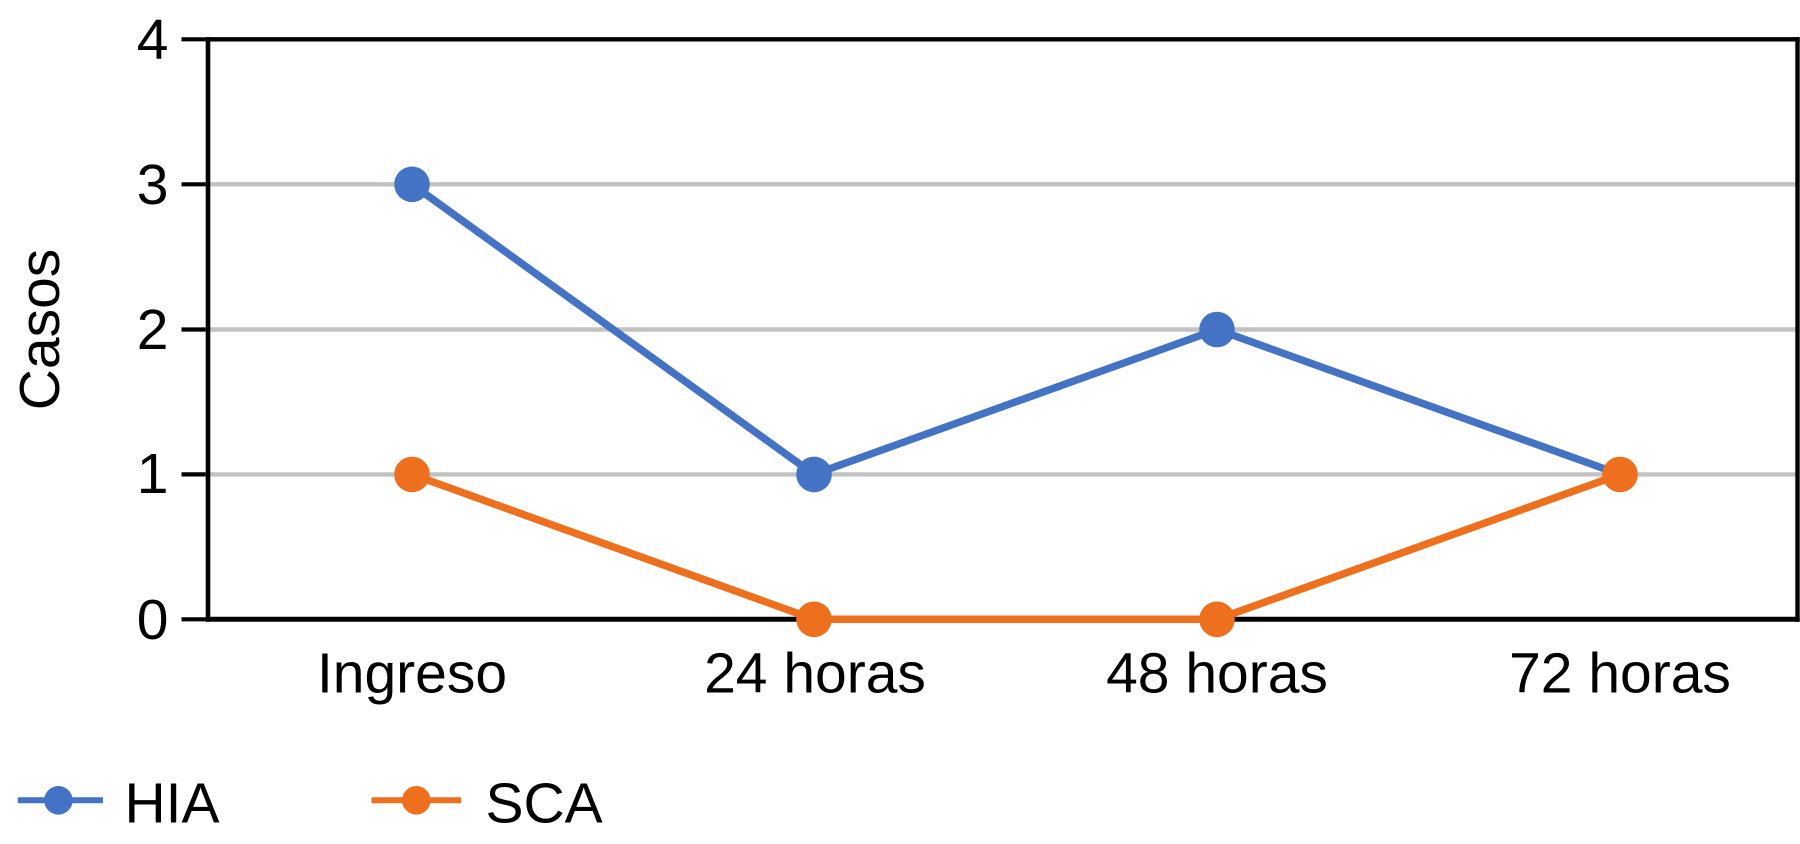 This screenshot has width=1800, height=844. I want to click on svg-text: HIA, so click(172, 804).